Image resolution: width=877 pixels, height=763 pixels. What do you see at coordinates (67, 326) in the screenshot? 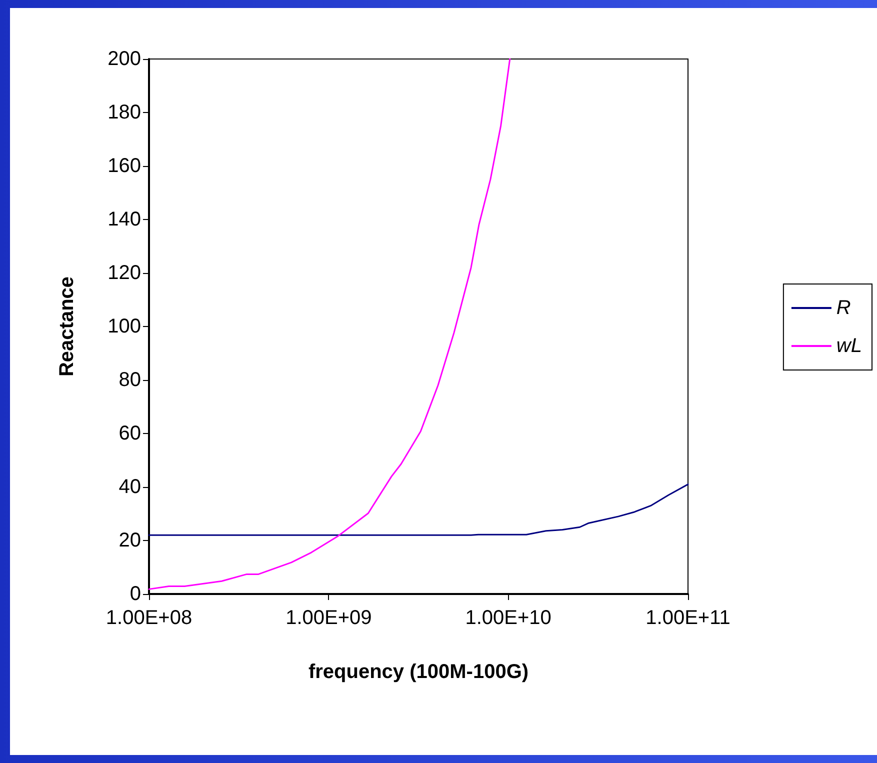
I see `y-axis-title: Reactance` at bounding box center [67, 326].